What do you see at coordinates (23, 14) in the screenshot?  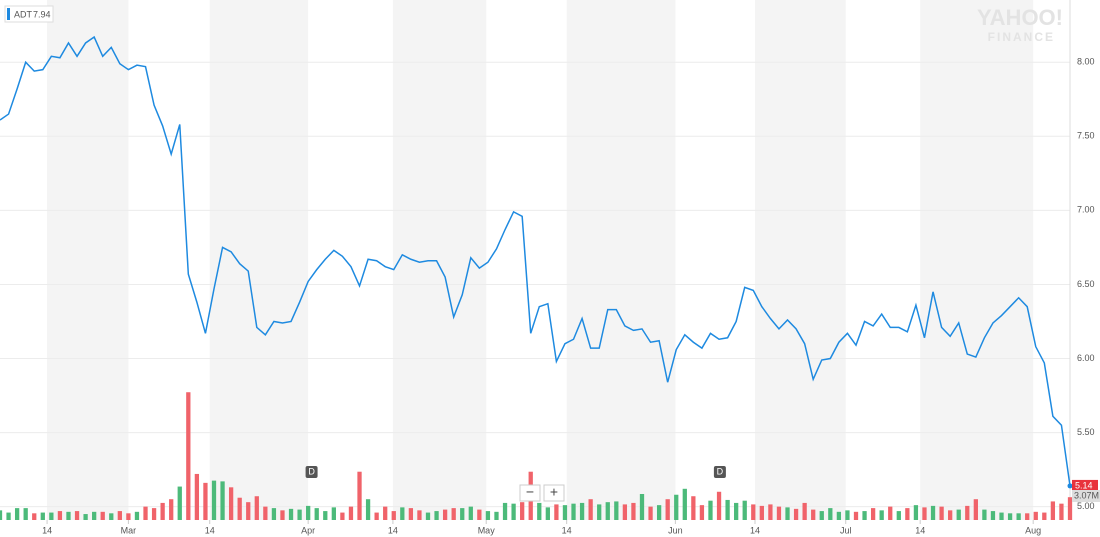 I see `legend-name: ADT` at bounding box center [23, 14].